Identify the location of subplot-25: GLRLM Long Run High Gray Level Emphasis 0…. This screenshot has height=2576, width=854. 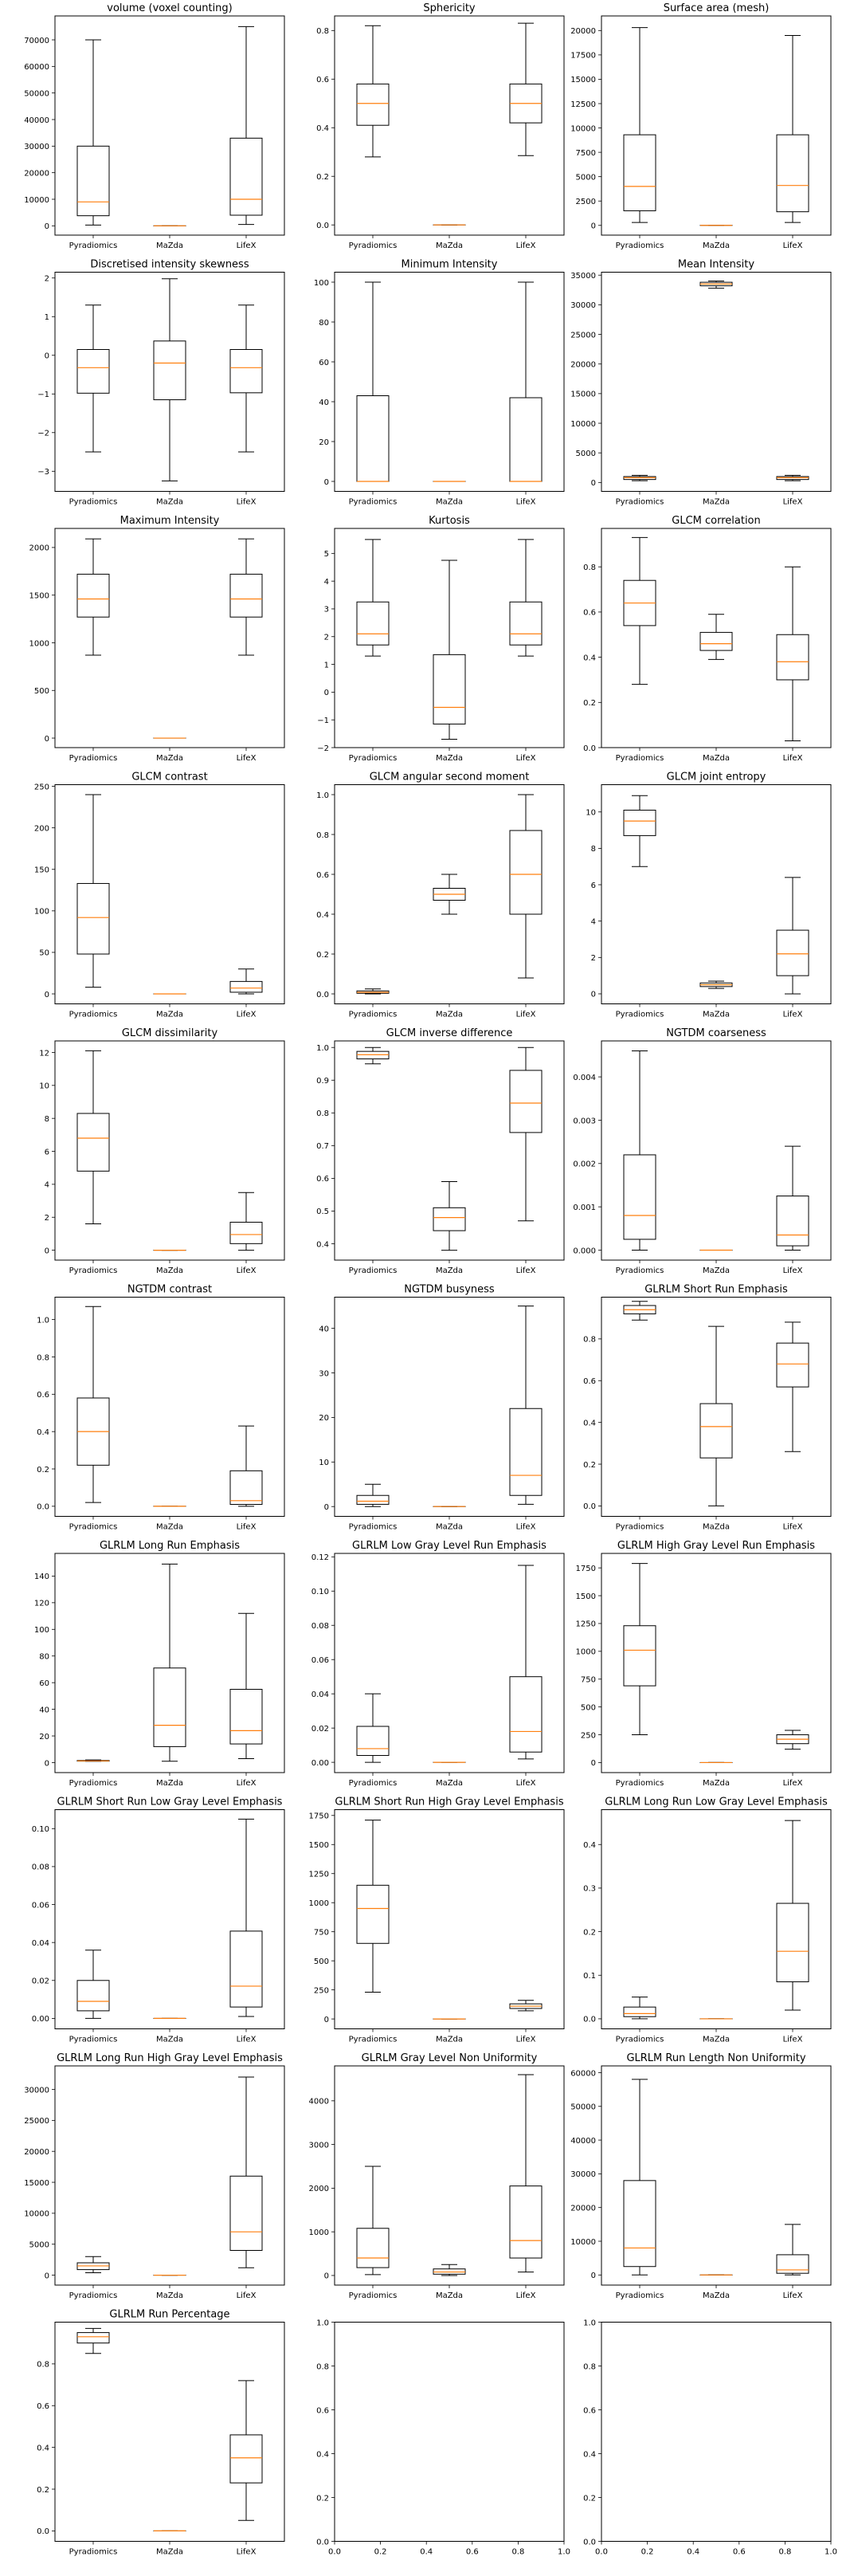
(154, 2176).